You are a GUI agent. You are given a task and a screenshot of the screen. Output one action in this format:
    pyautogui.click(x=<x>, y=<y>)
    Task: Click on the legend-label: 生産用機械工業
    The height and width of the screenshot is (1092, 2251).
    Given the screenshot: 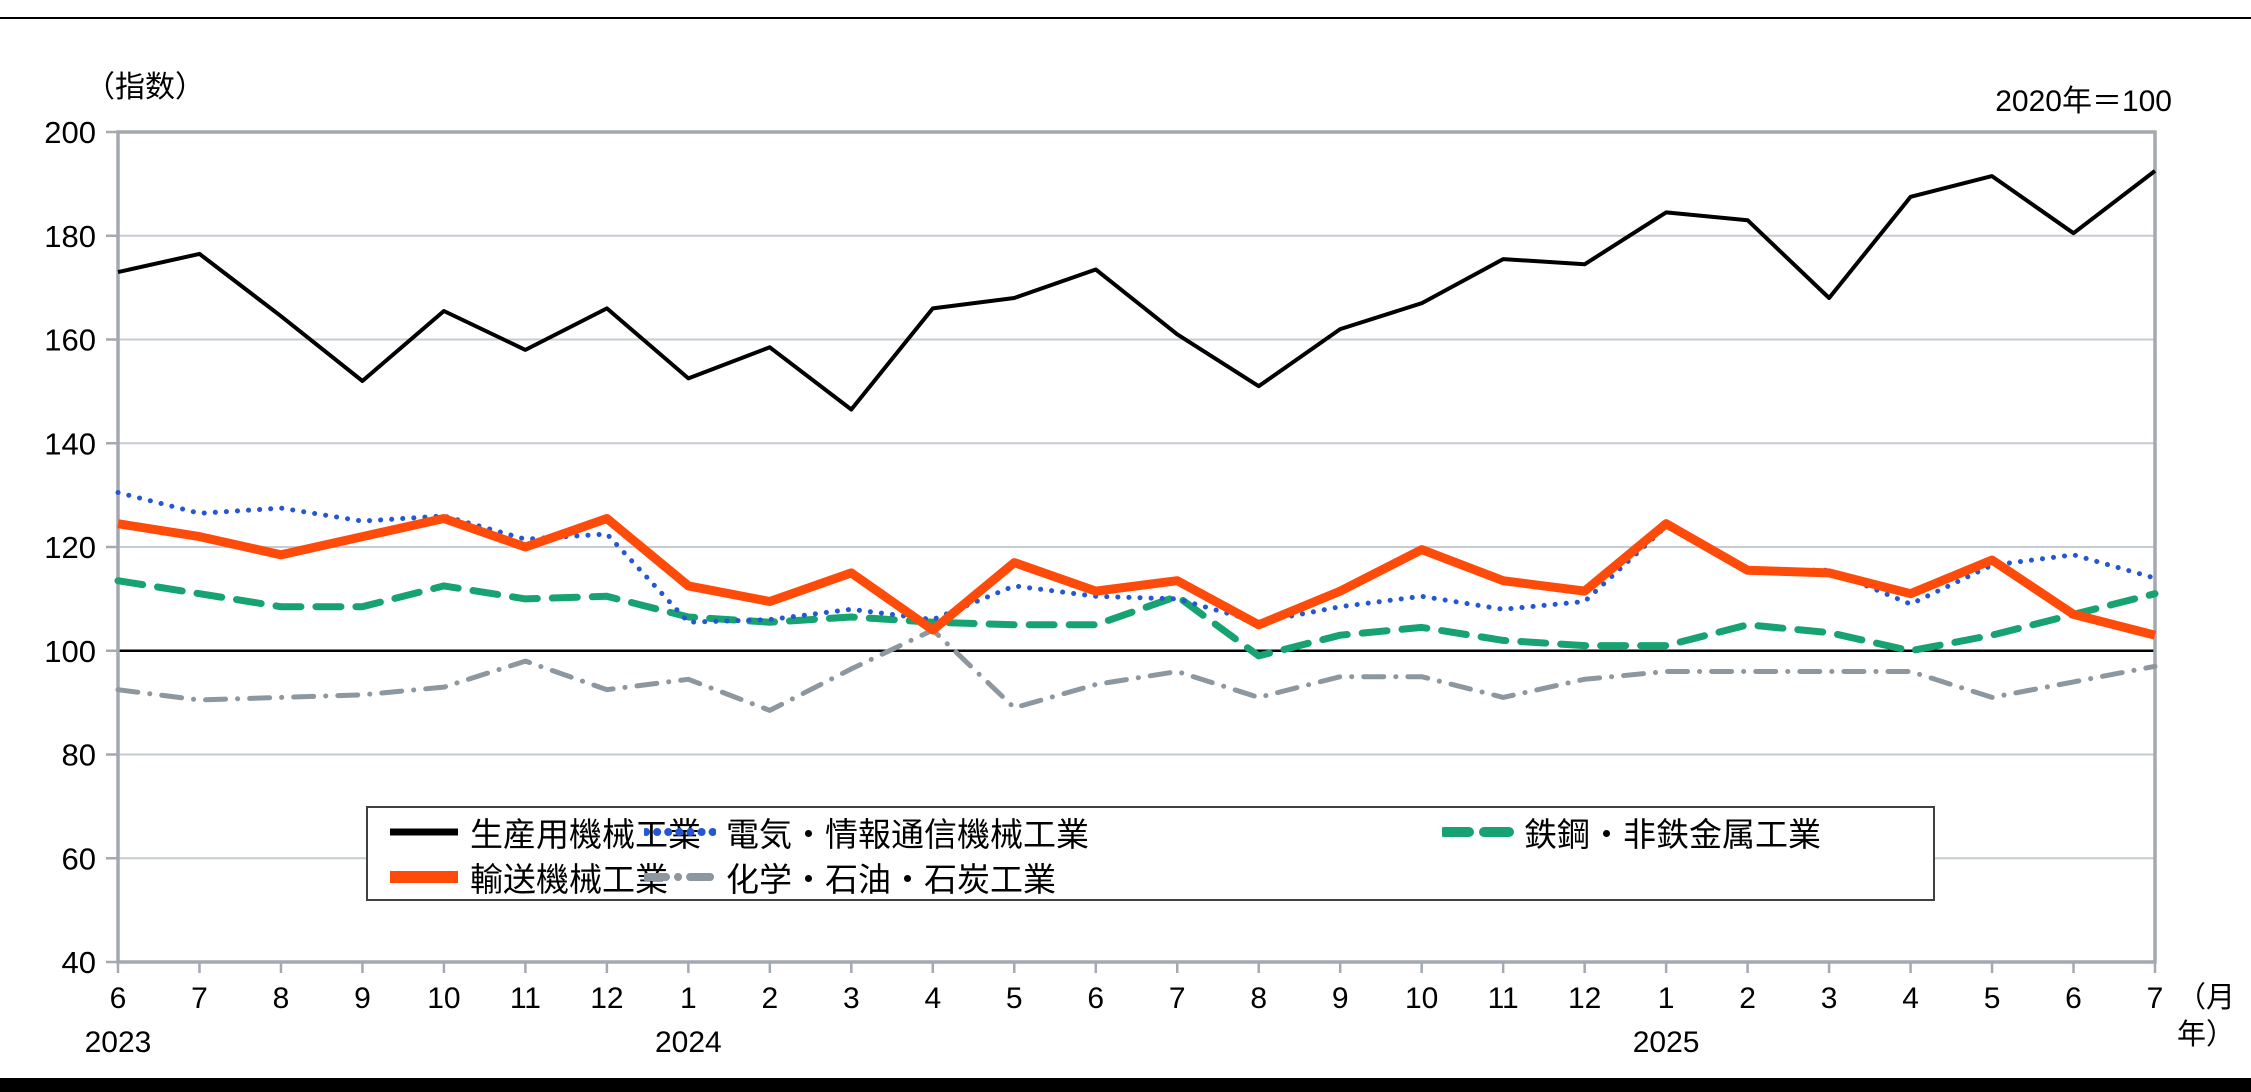 What is the action you would take?
    pyautogui.click(x=585, y=834)
    